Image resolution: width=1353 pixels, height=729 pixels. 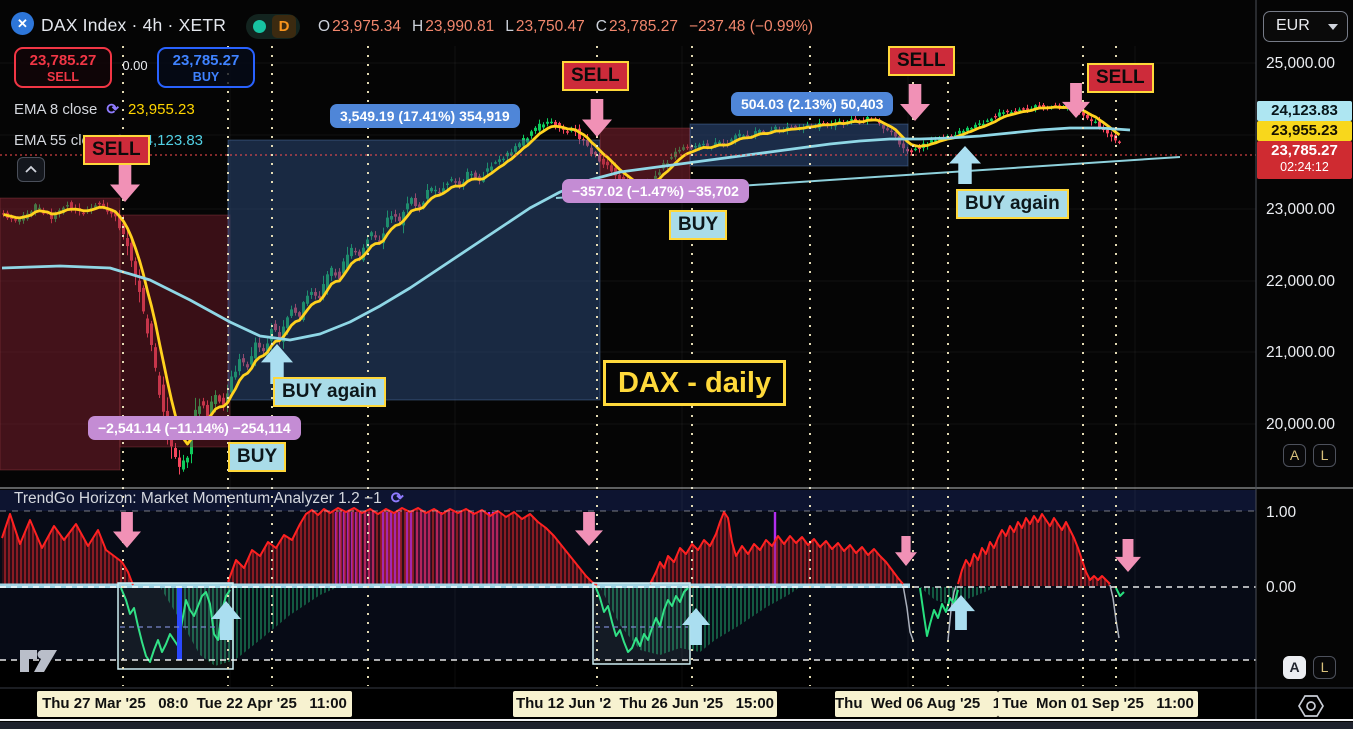 I want to click on price-tag-pill: 23,785.27 02:24:12, so click(x=1304, y=160).